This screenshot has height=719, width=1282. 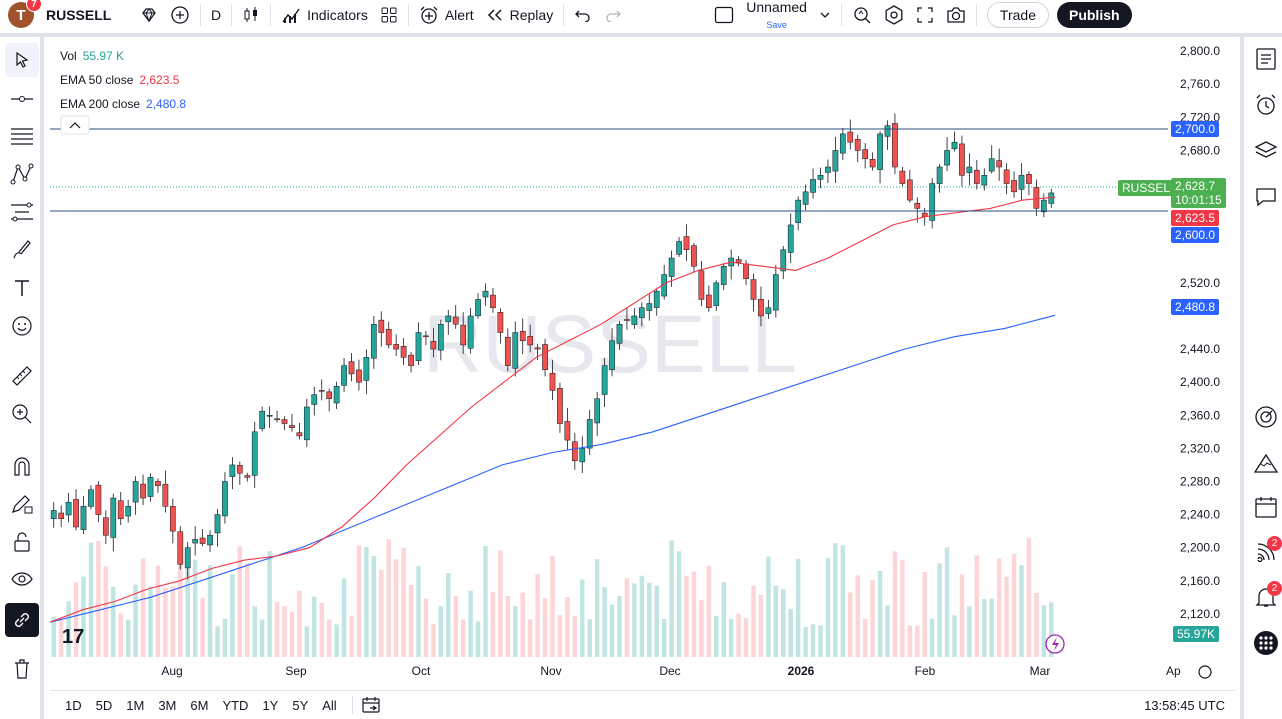 What do you see at coordinates (671, 671) in the screenshot?
I see `time-axis: Aug Sep Oct Nov Dec 2026 Feb Mar Ap` at bounding box center [671, 671].